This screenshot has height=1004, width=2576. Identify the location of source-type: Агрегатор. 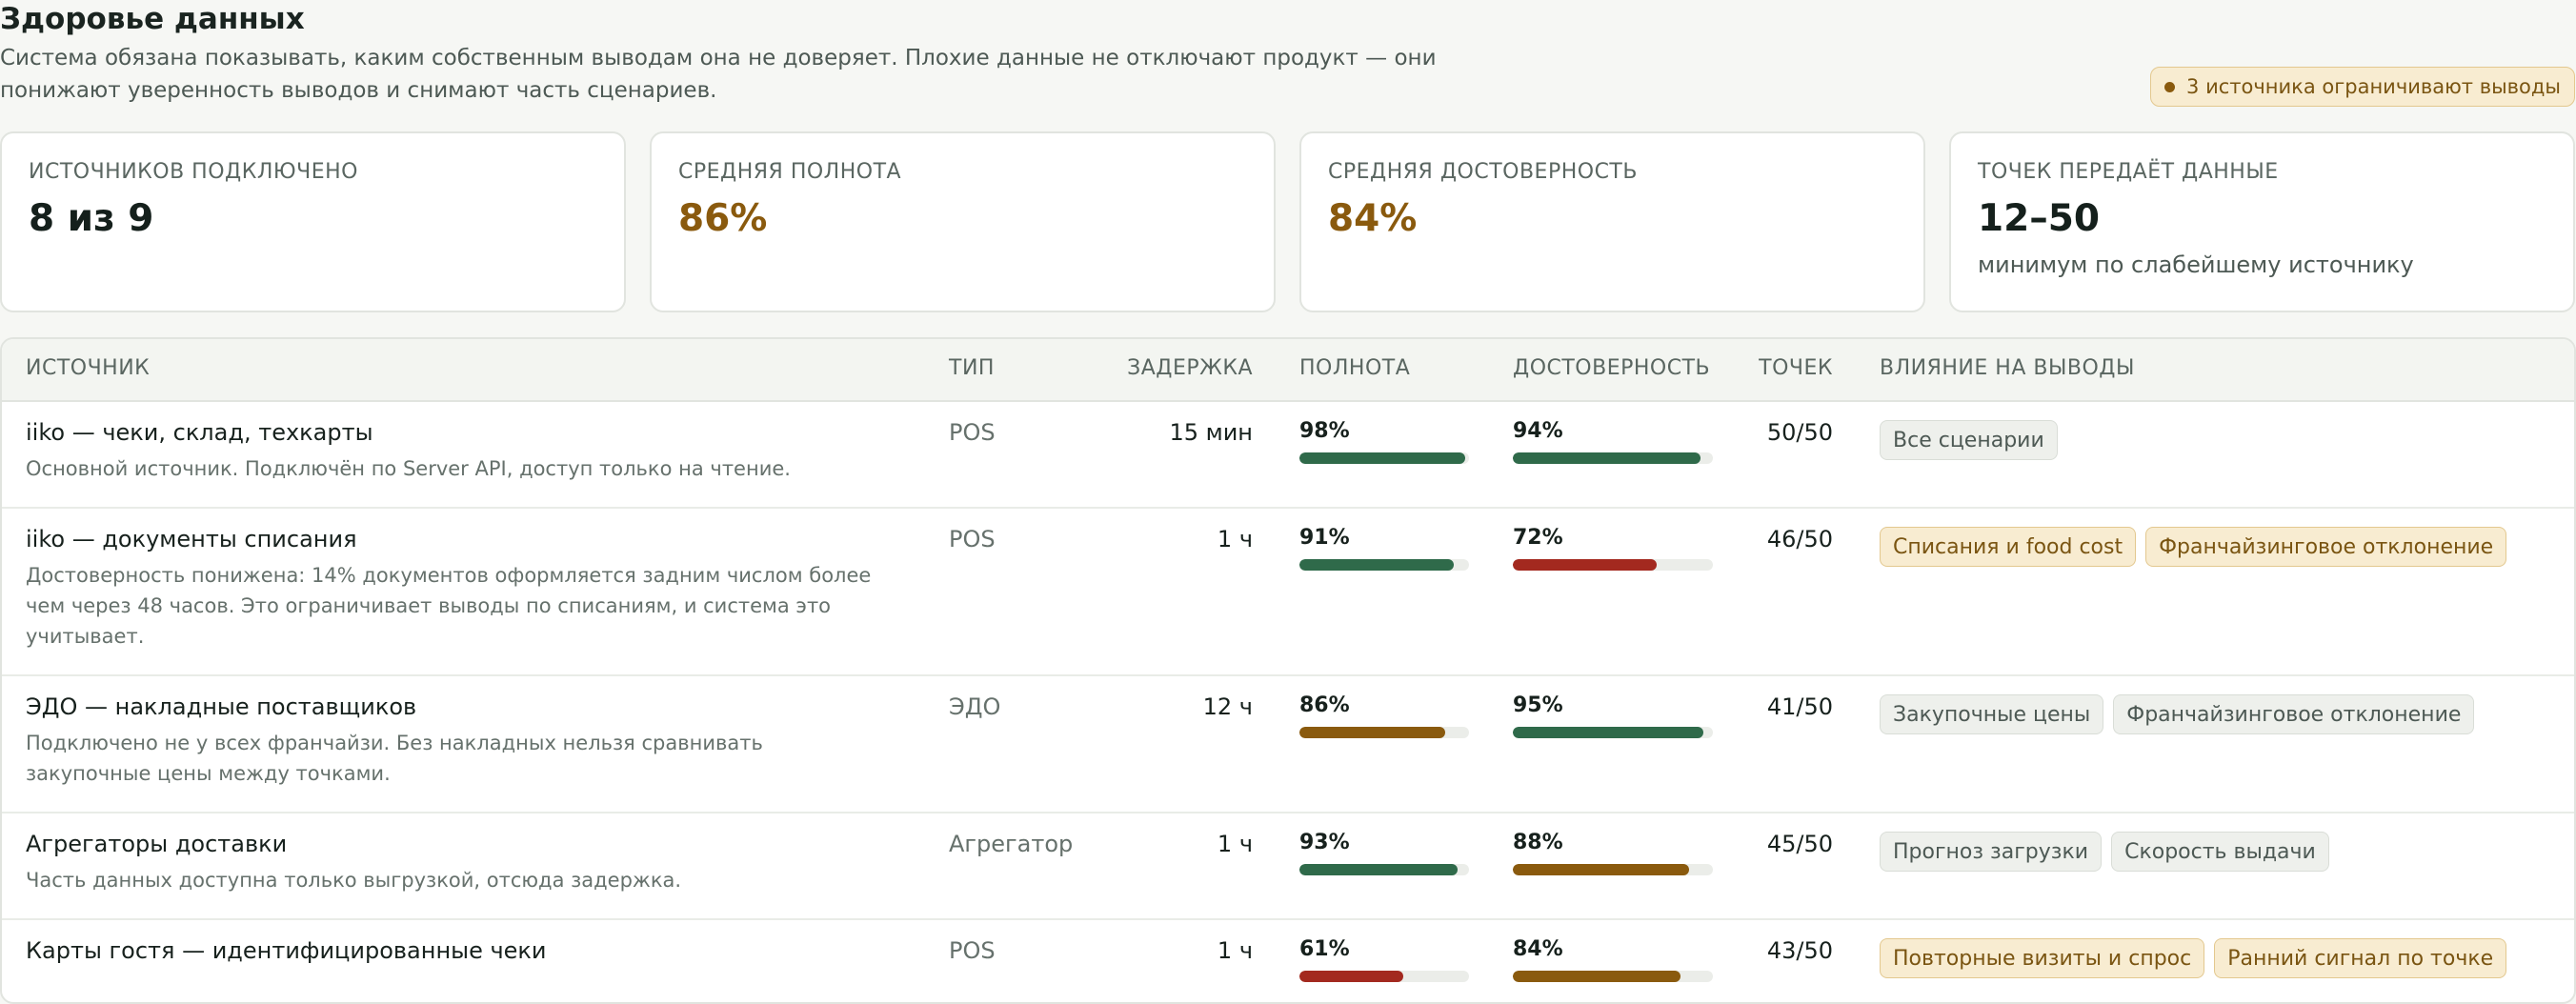
(1012, 844).